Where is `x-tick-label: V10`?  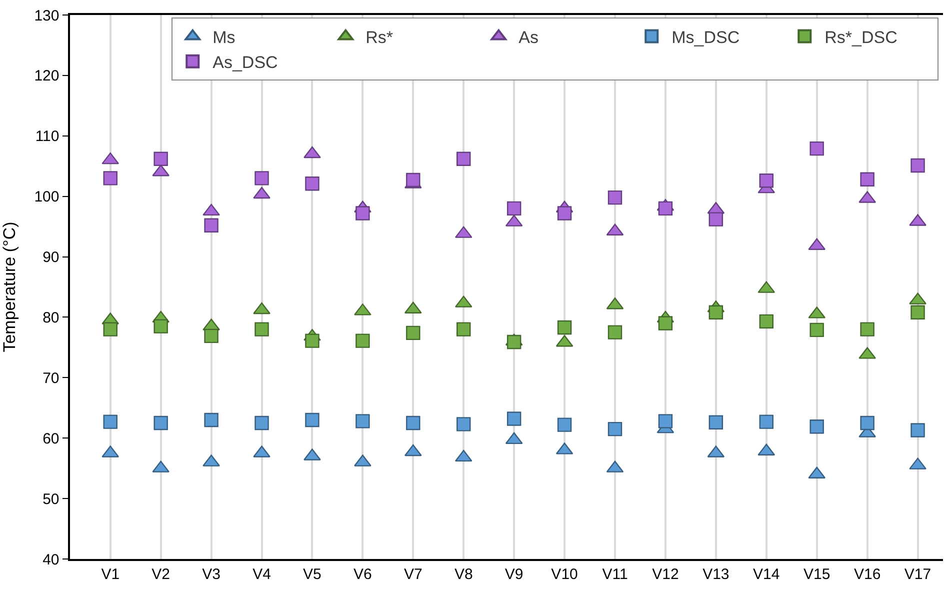 x-tick-label: V10 is located at coordinates (564, 574).